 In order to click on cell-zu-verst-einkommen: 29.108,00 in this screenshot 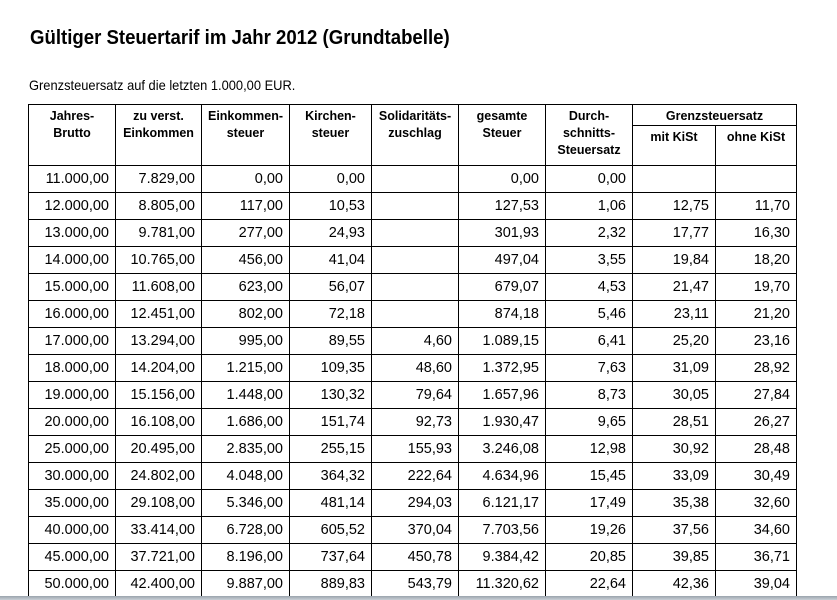, I will do `click(158, 503)`.